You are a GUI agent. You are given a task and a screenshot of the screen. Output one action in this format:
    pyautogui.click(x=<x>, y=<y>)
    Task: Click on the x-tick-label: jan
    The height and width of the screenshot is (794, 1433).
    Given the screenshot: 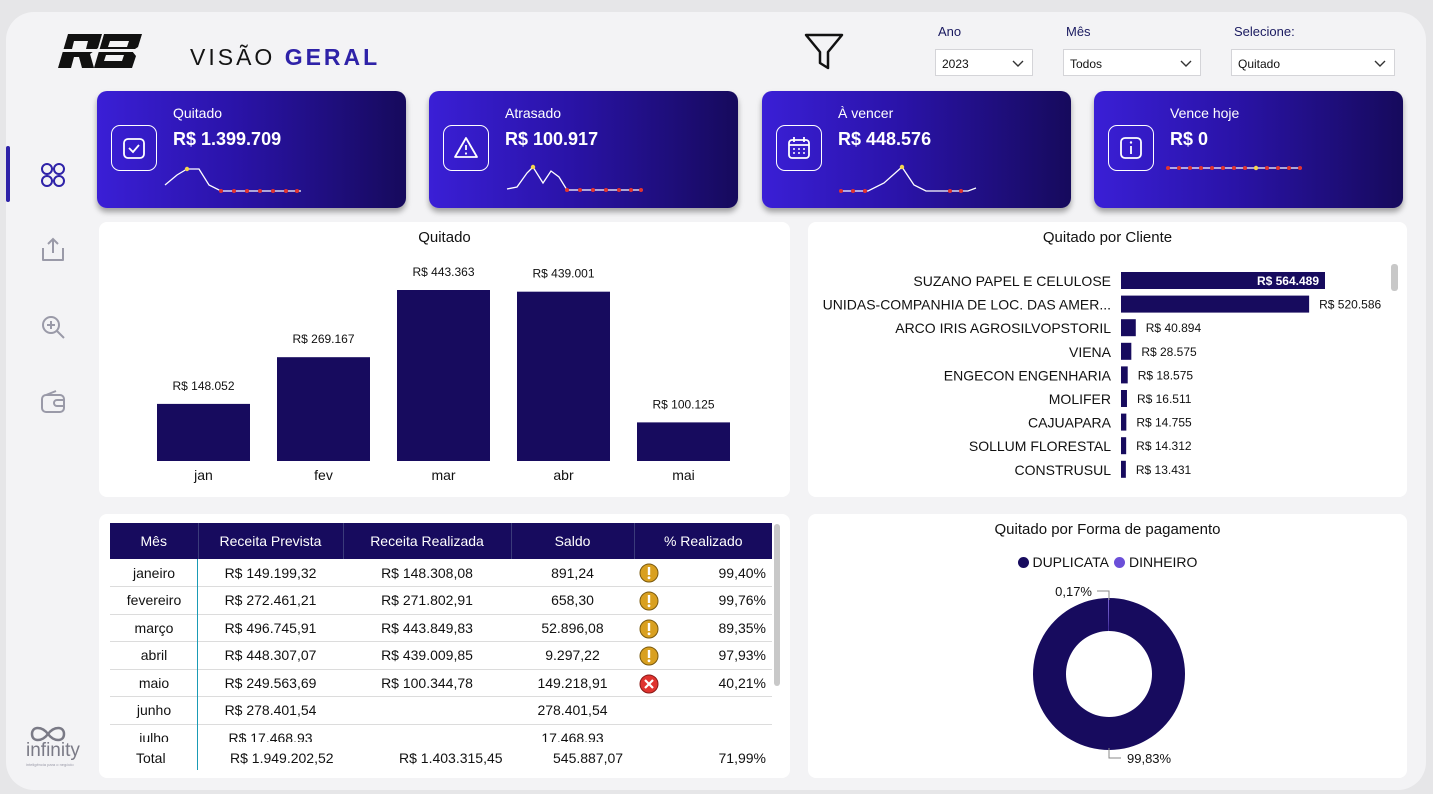 What is the action you would take?
    pyautogui.click(x=203, y=475)
    